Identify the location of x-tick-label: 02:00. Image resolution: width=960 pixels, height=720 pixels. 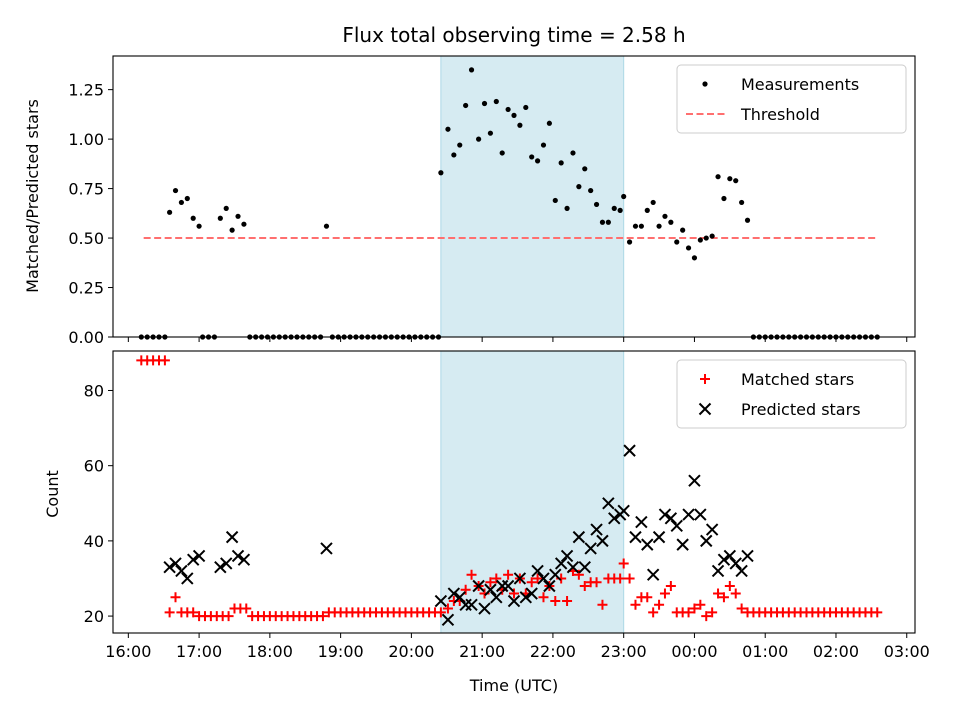
(836, 651).